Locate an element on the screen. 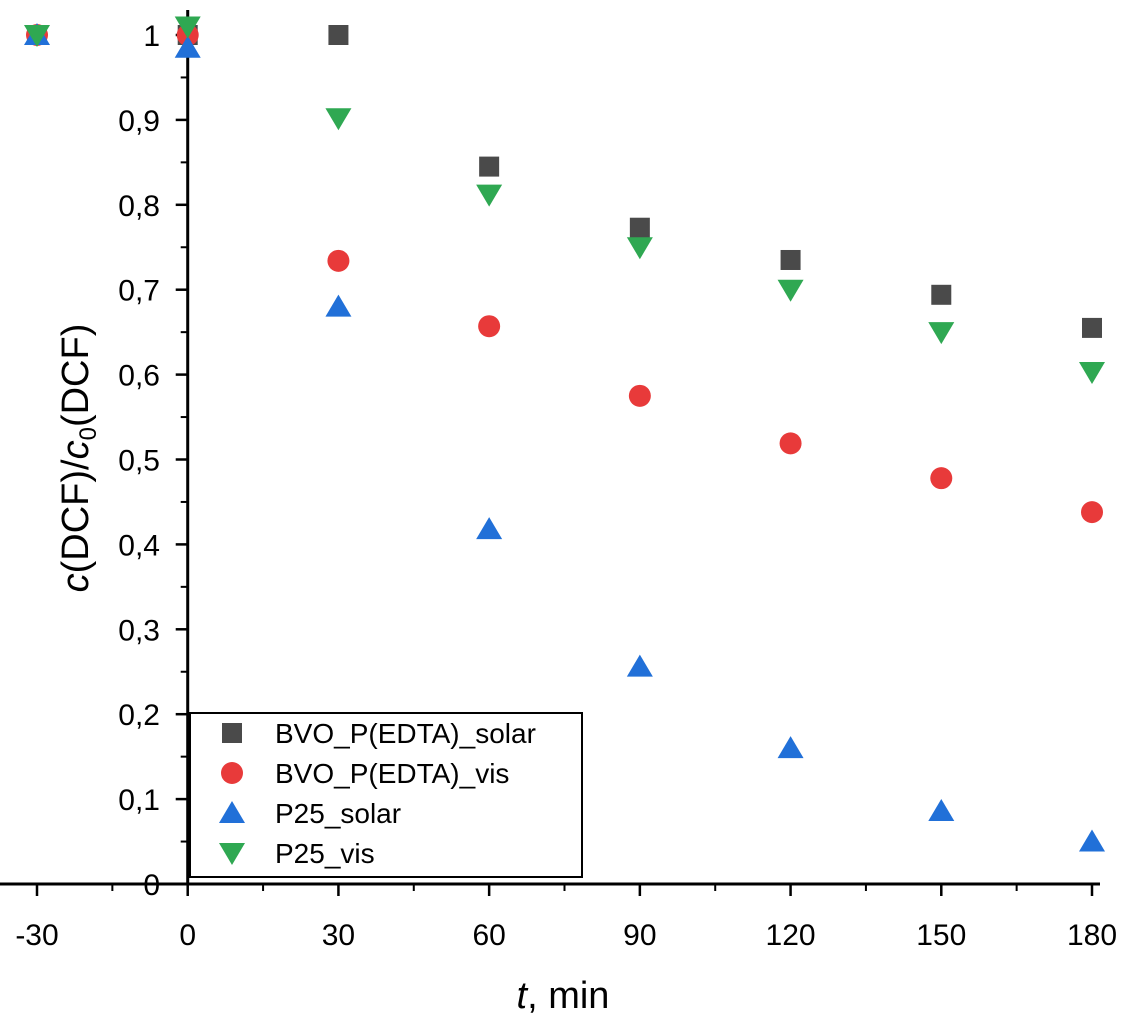 This screenshot has height=1019, width=1126. y-tick-label: 0,8 is located at coordinates (139, 206).